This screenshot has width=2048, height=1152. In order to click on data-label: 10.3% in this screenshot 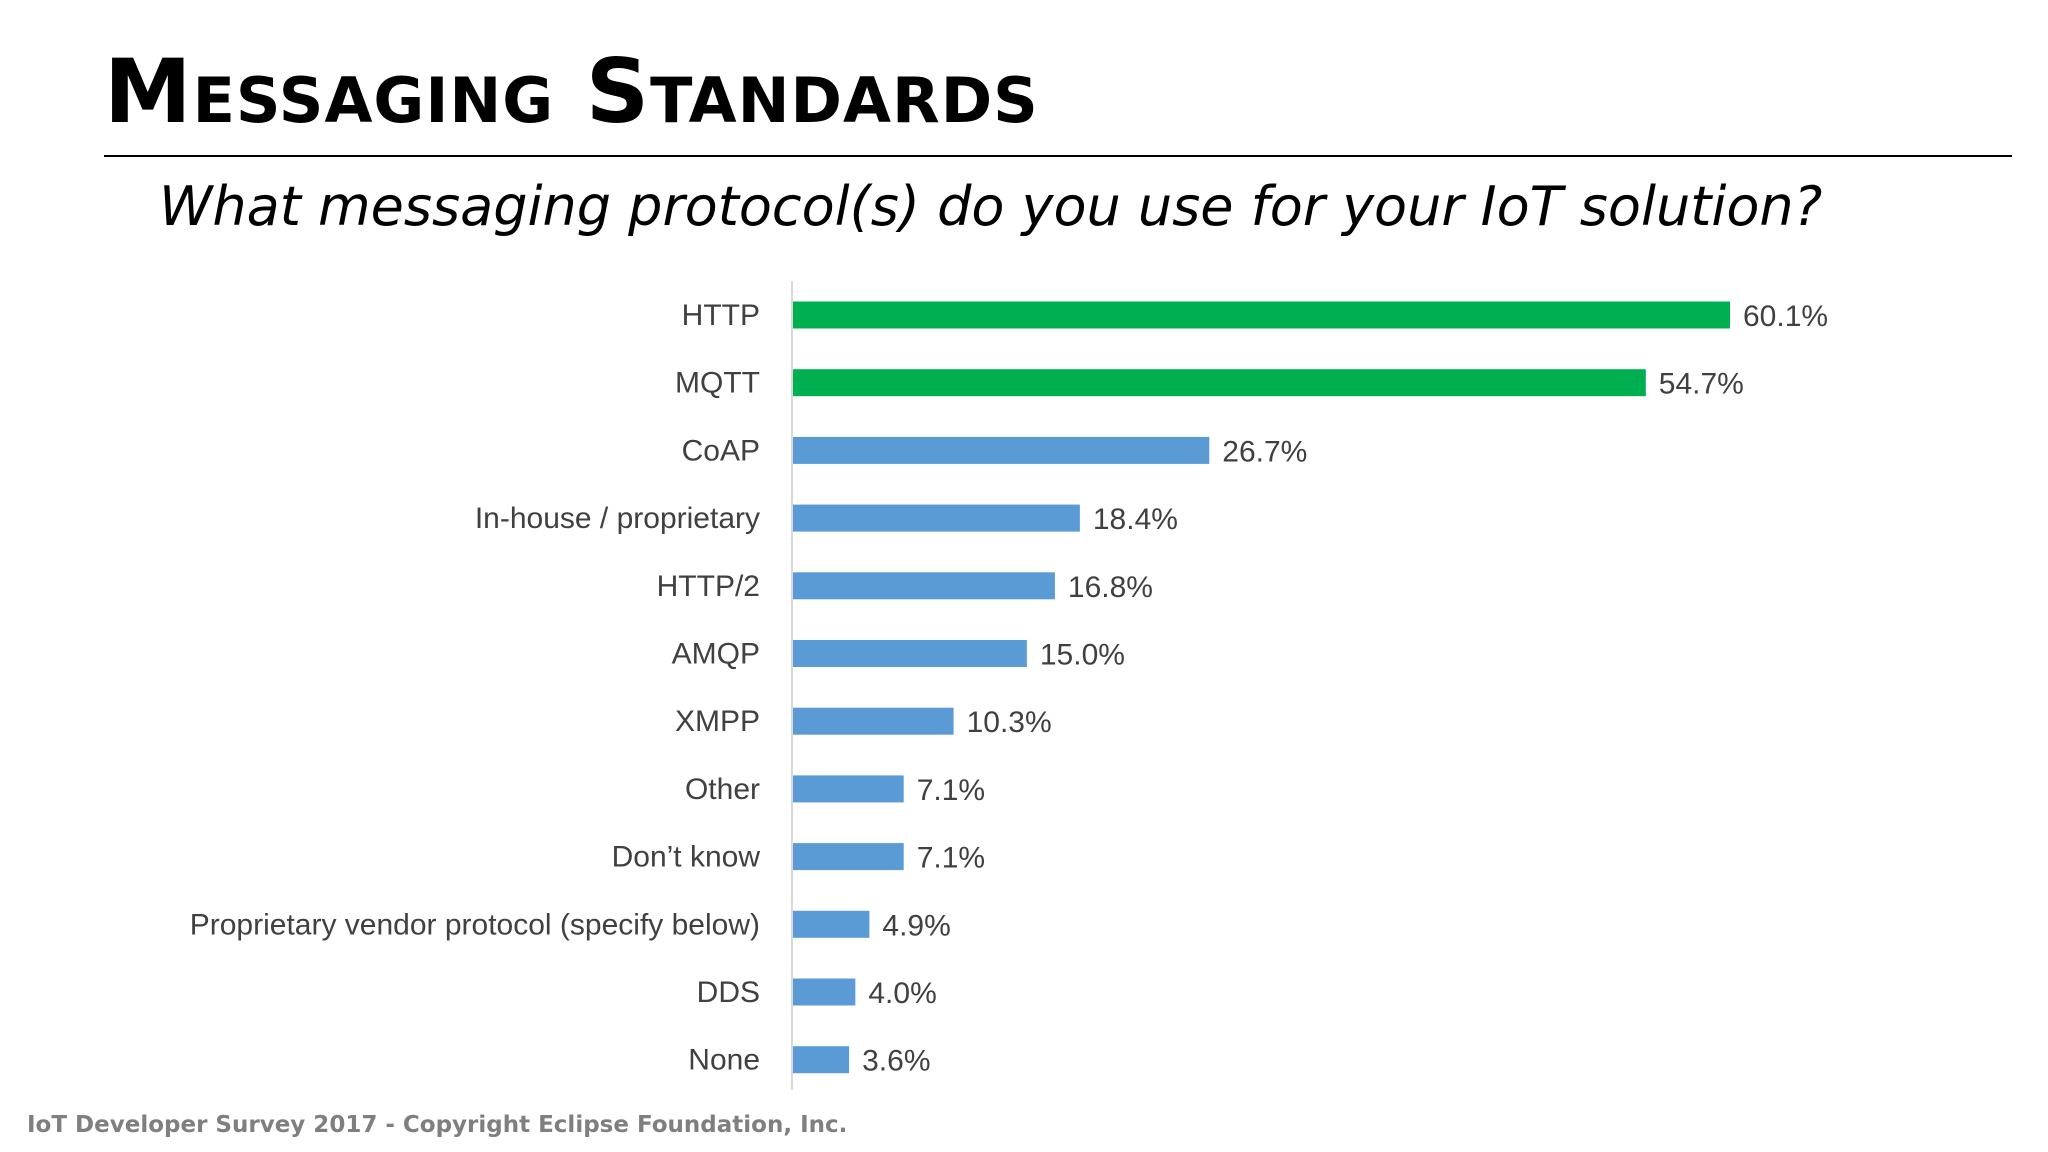, I will do `click(1009, 722)`.